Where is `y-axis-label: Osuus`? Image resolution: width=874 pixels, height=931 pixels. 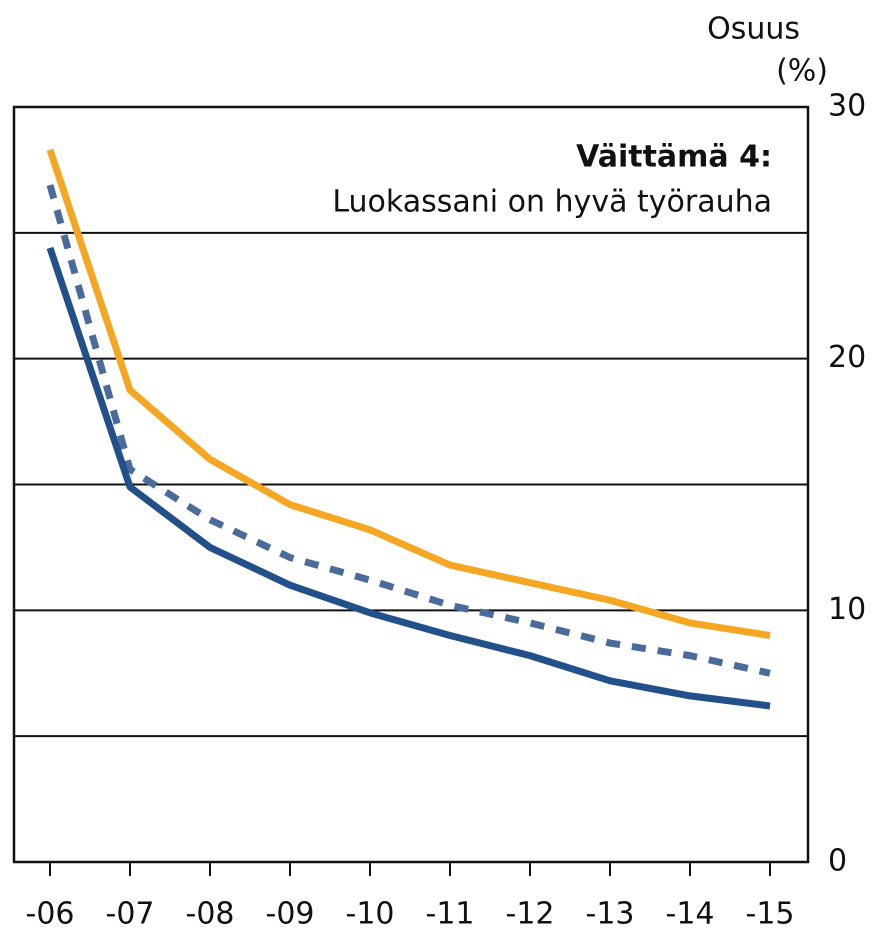
y-axis-label: Osuus is located at coordinates (753, 29).